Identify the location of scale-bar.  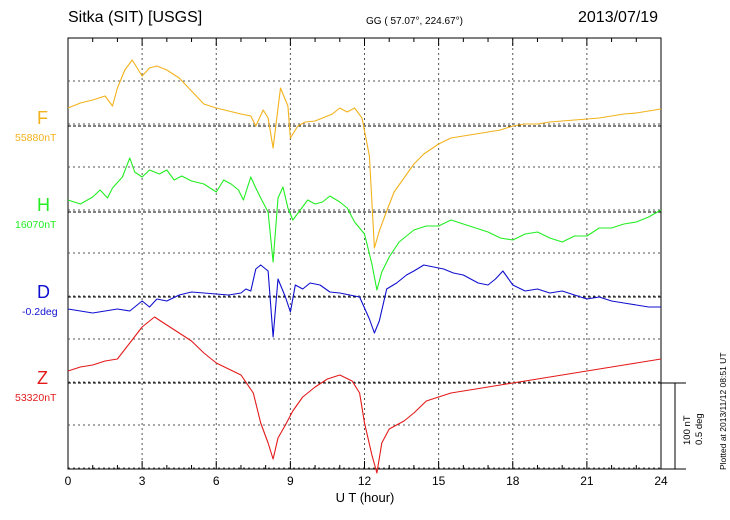
(673, 426).